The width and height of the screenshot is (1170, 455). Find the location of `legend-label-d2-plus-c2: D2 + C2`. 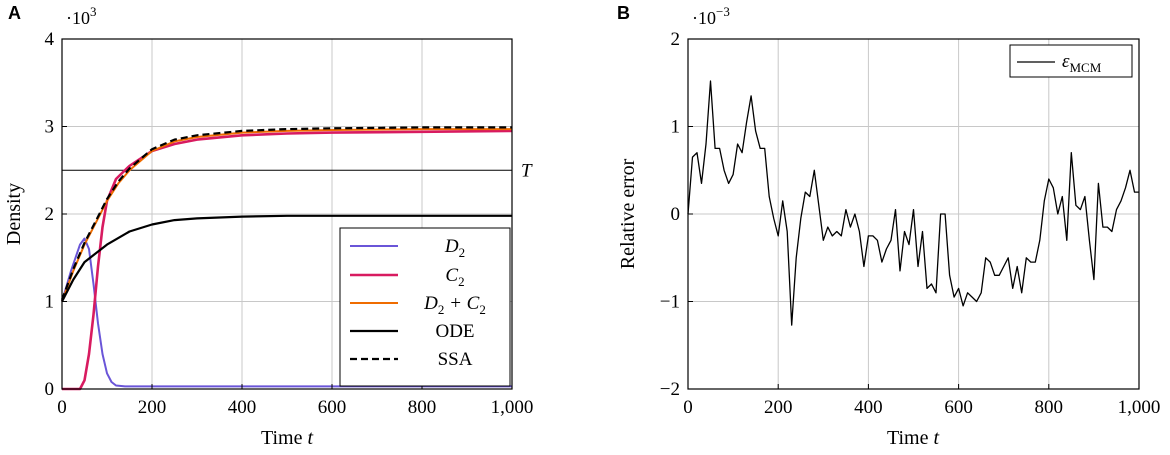

legend-label-d2-plus-c2: D2 + C2 is located at coordinates (454, 305).